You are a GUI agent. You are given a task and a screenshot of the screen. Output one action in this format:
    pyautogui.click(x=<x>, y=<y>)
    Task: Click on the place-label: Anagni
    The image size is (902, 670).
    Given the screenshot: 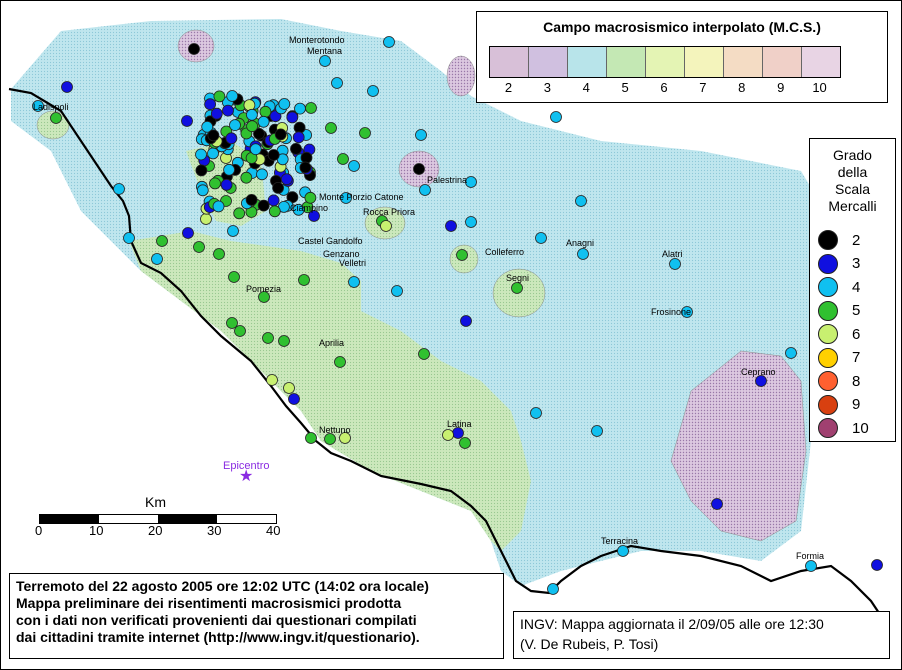 What is the action you would take?
    pyautogui.click(x=580, y=243)
    